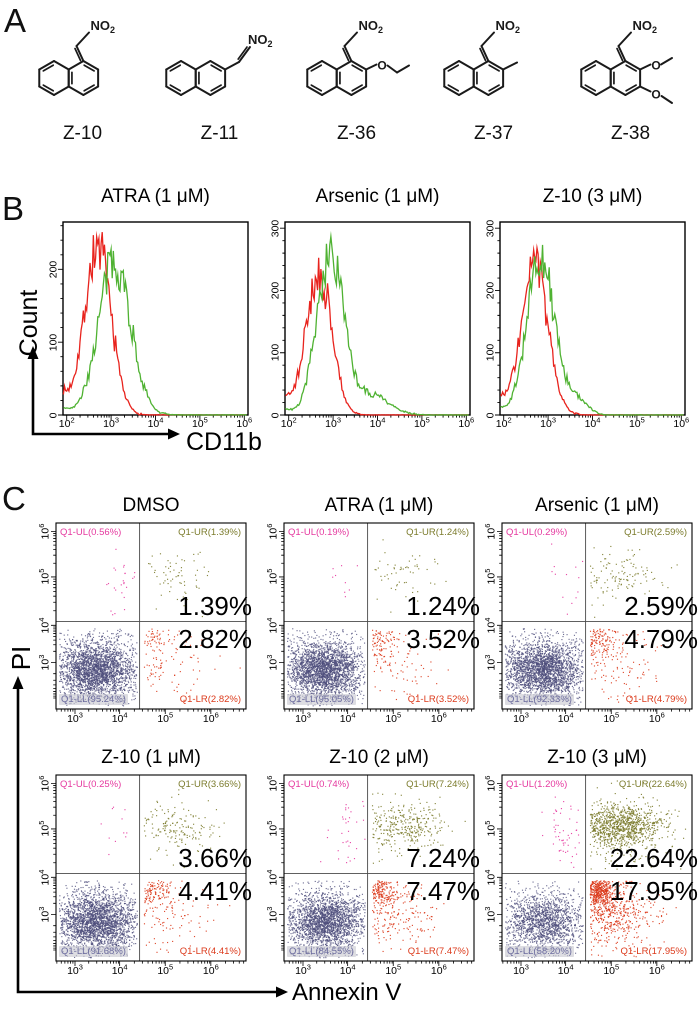  I want to click on x-tick-label: 10⁴, so click(565, 969).